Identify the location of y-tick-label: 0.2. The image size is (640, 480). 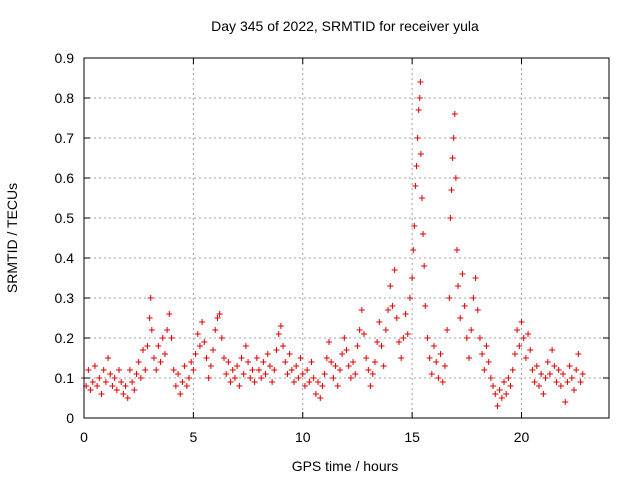
(65, 338).